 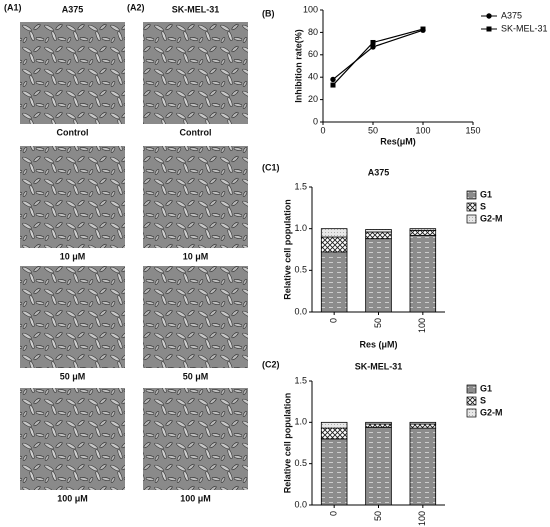 I want to click on x-axis-label: Res(μM), so click(x=398, y=141).